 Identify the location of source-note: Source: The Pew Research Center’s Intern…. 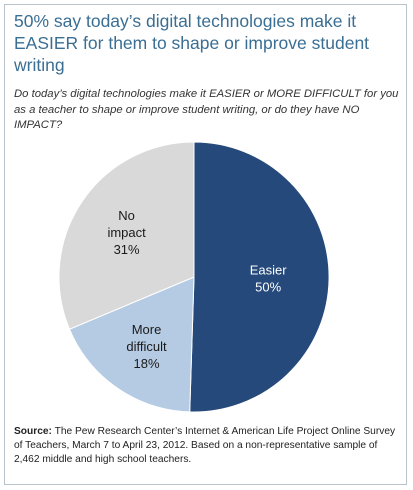
(206, 446).